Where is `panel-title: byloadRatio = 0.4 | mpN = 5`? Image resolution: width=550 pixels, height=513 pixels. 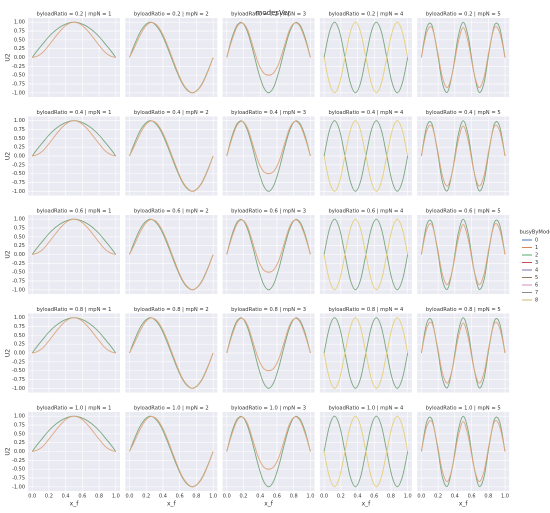 panel-title: byloadRatio = 0.4 | mpN = 5 is located at coordinates (463, 113).